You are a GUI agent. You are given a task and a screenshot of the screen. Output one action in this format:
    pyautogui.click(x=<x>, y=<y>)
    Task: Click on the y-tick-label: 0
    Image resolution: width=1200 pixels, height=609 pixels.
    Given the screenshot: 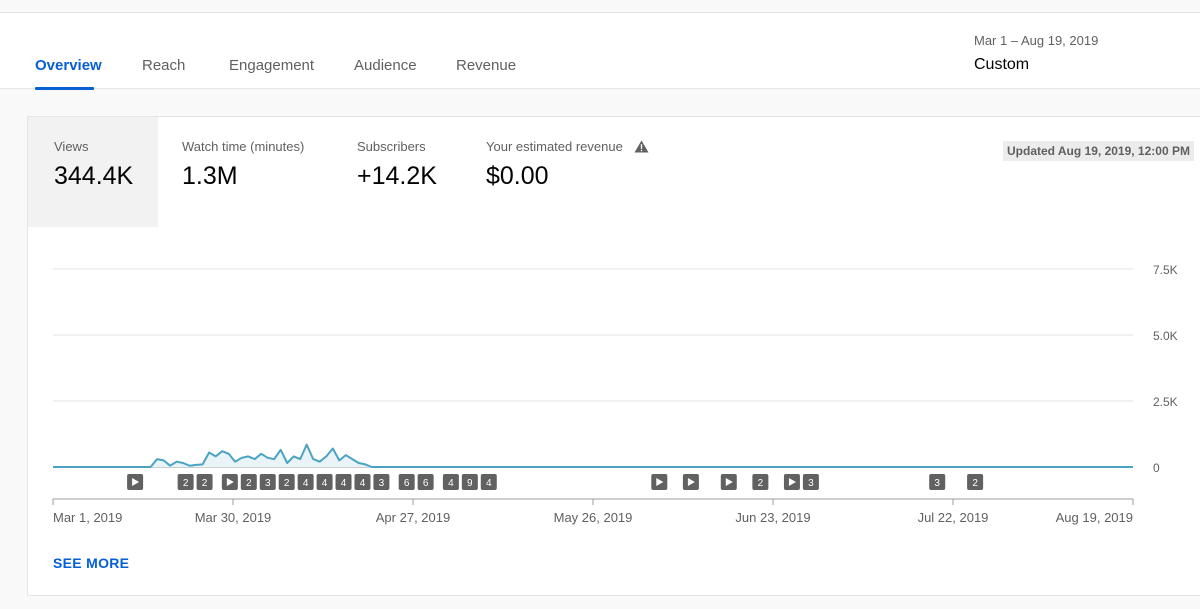 What is the action you would take?
    pyautogui.click(x=1156, y=468)
    